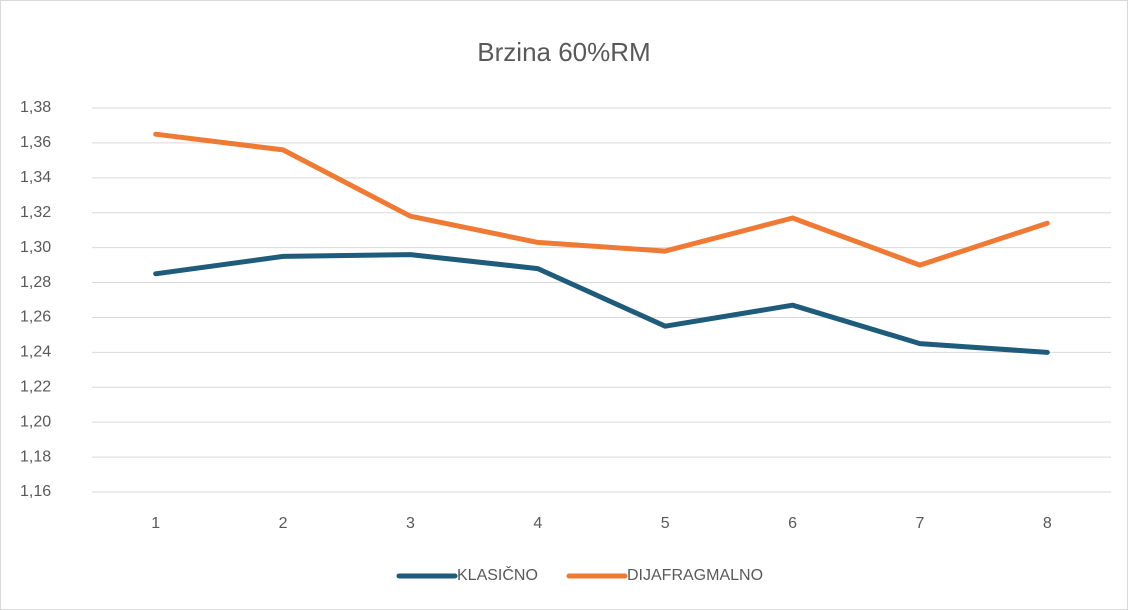 This screenshot has height=610, width=1128. What do you see at coordinates (35, 456) in the screenshot?
I see `y-tick-label: 1,18` at bounding box center [35, 456].